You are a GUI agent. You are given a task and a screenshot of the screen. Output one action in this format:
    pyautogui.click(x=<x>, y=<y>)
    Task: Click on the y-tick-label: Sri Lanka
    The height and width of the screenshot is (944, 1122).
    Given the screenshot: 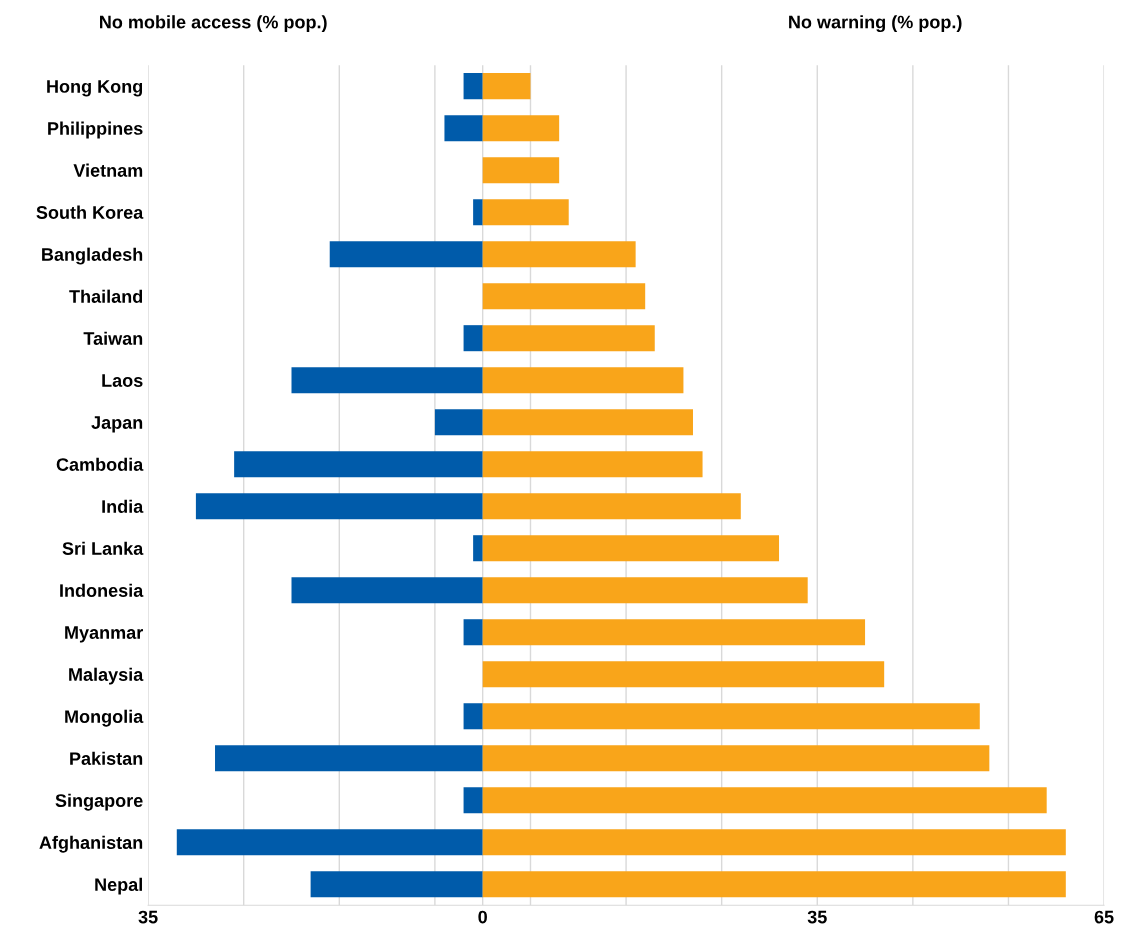 What is the action you would take?
    pyautogui.click(x=103, y=548)
    